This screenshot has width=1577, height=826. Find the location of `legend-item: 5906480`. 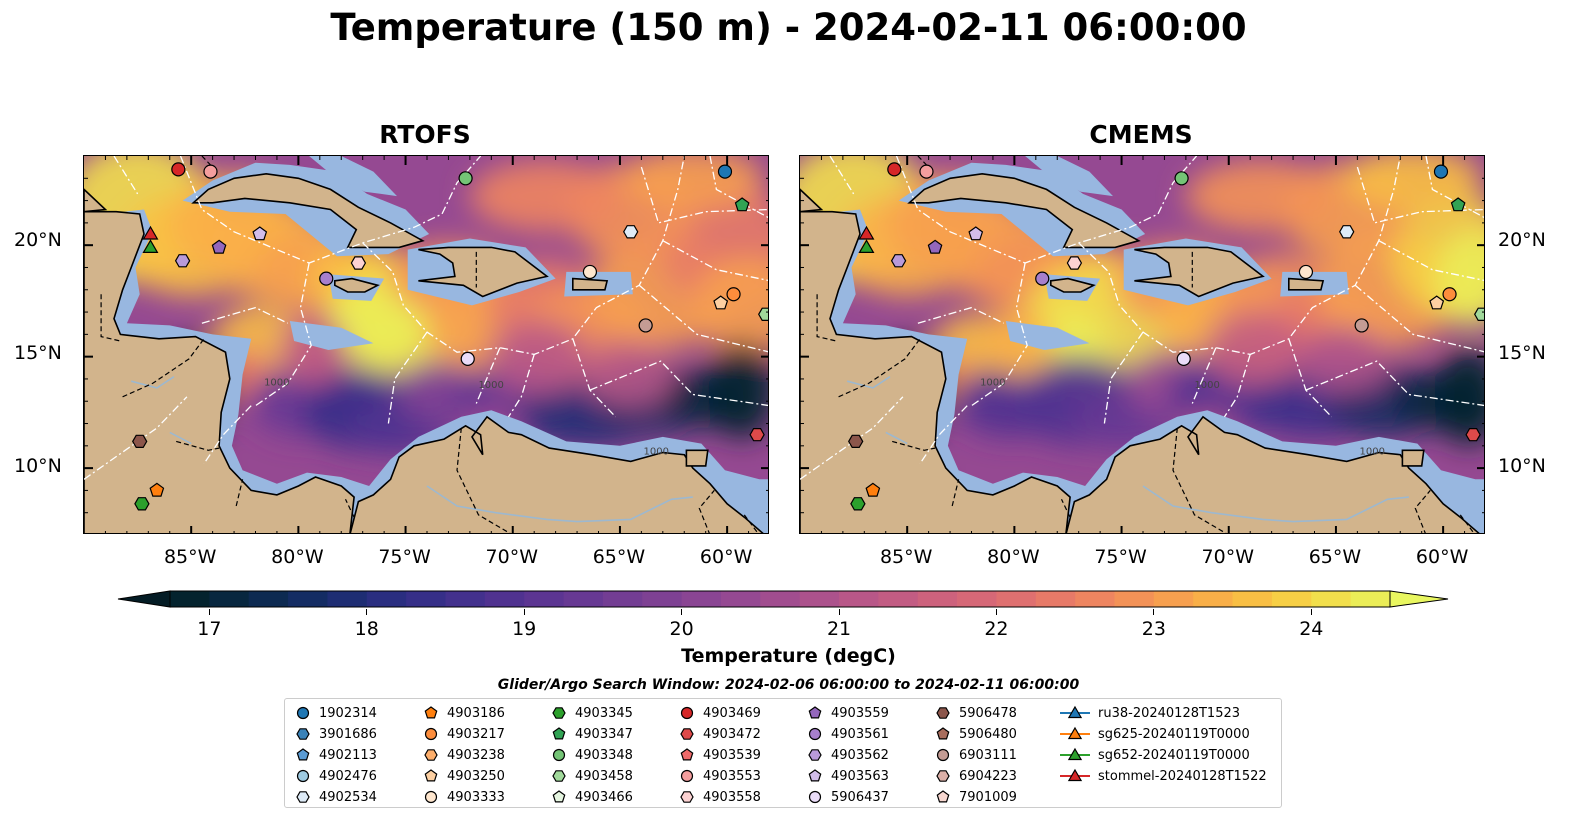

legend-item: 5906480 is located at coordinates (976, 734).